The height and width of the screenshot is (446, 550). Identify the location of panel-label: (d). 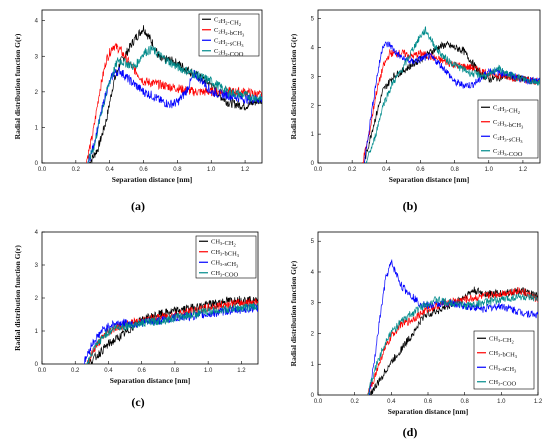
(410, 432).